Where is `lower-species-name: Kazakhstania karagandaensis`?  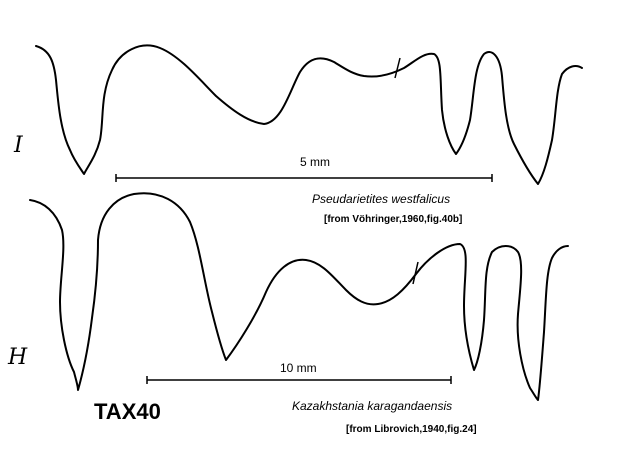 lower-species-name: Kazakhstania karagandaensis is located at coordinates (372, 406).